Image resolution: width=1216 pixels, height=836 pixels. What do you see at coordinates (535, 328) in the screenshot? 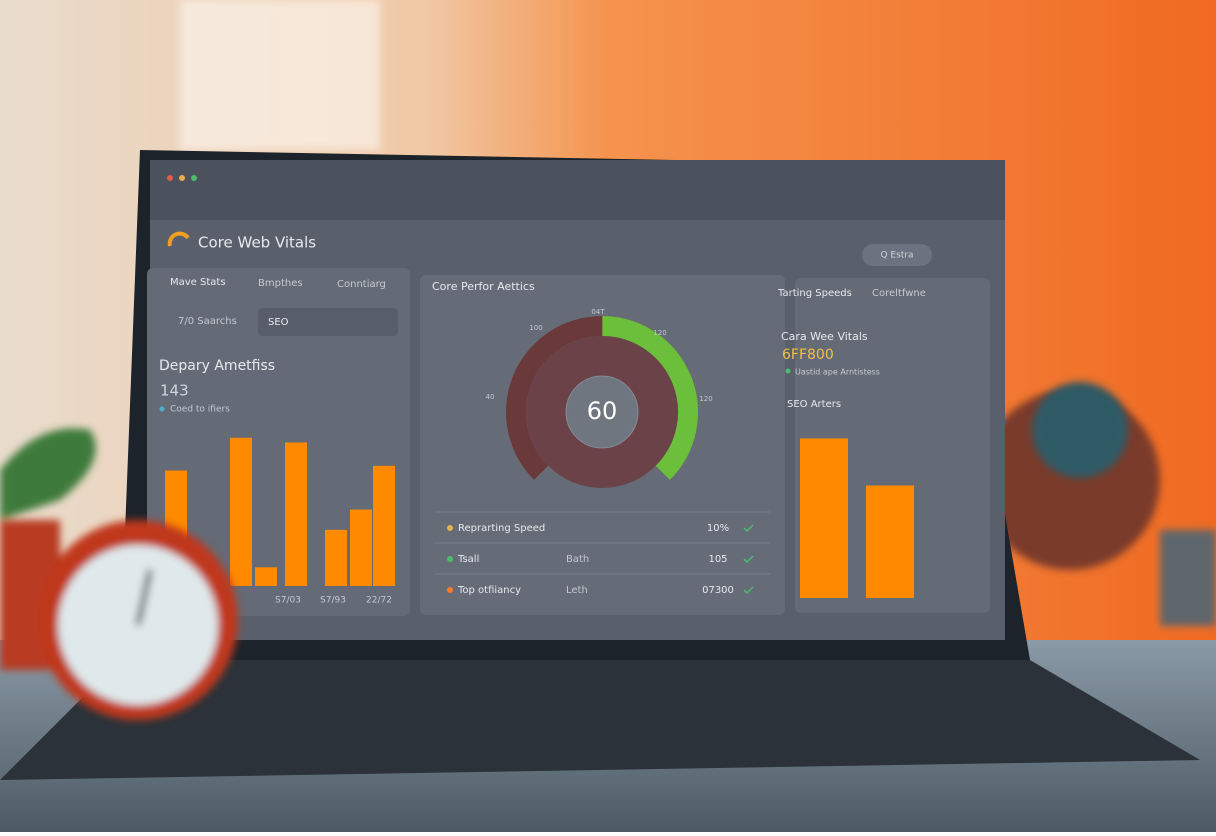
I see `gauge-label: 100` at bounding box center [535, 328].